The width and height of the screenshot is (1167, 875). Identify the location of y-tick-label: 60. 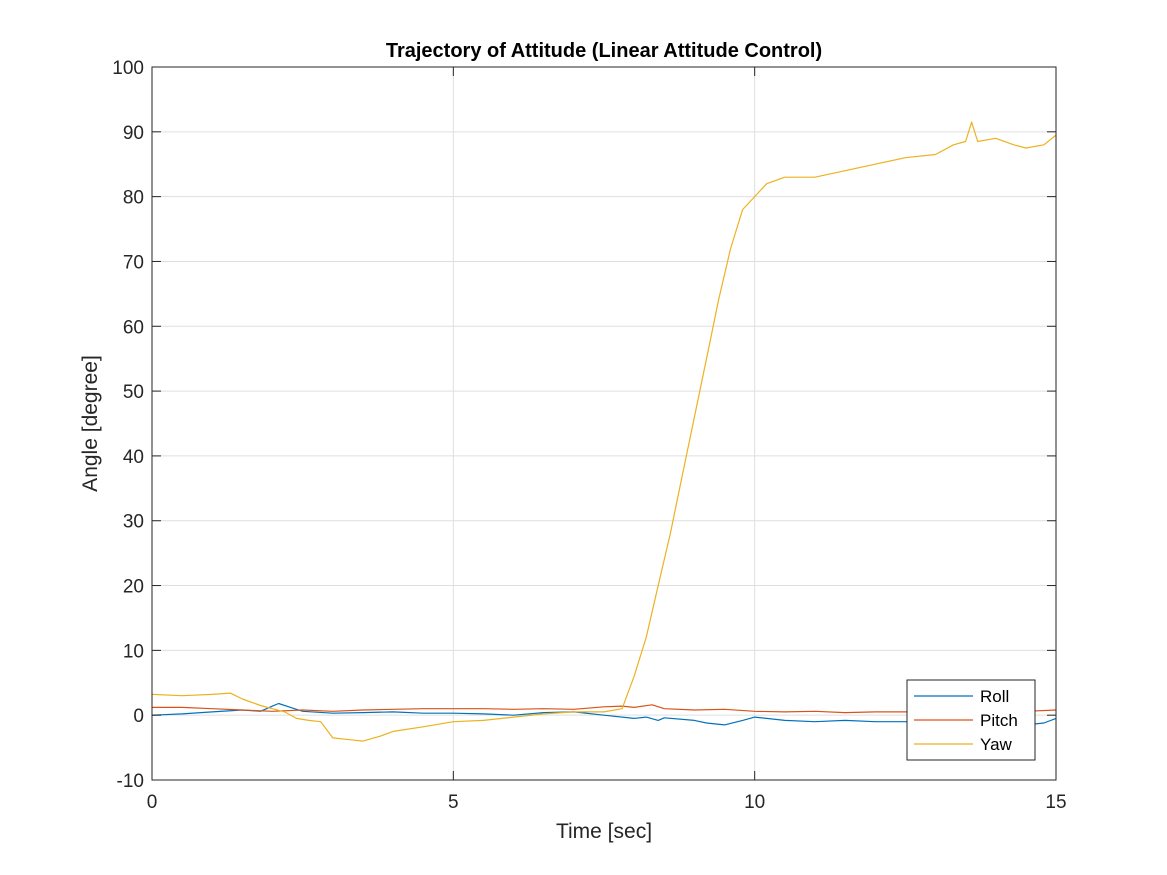
(133, 327).